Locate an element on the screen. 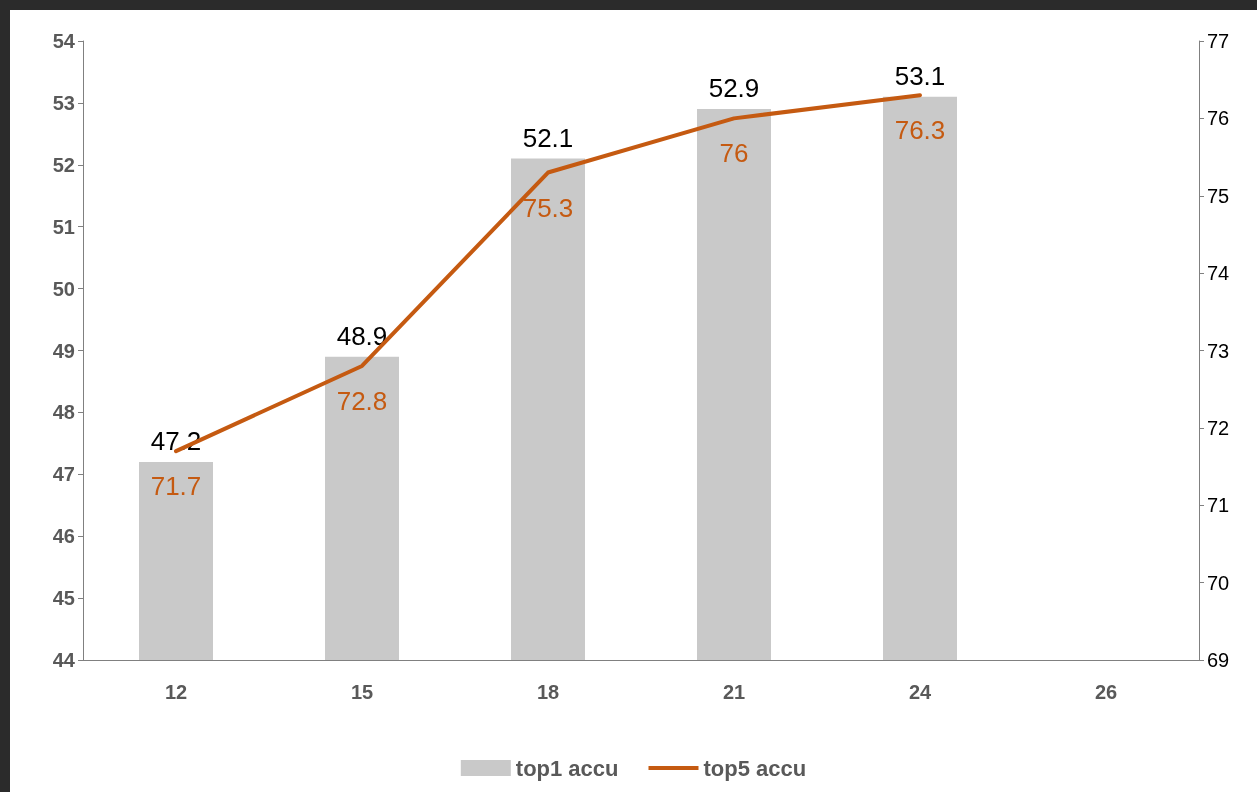 This screenshot has height=792, width=1257. y-tick-label: 48 is located at coordinates (63, 412).